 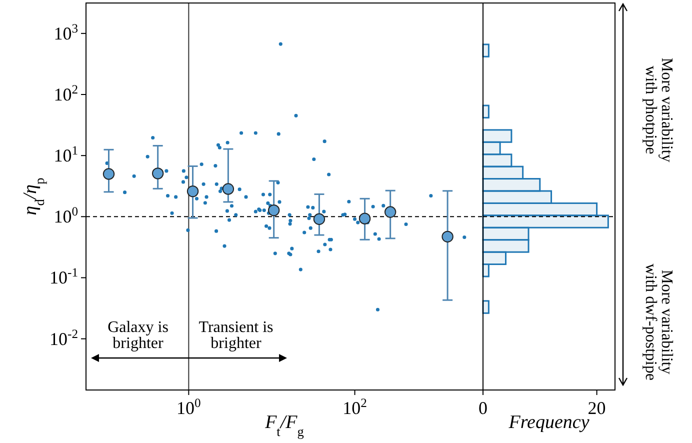 What do you see at coordinates (236, 335) in the screenshot?
I see `annotation: Transient is brighter` at bounding box center [236, 335].